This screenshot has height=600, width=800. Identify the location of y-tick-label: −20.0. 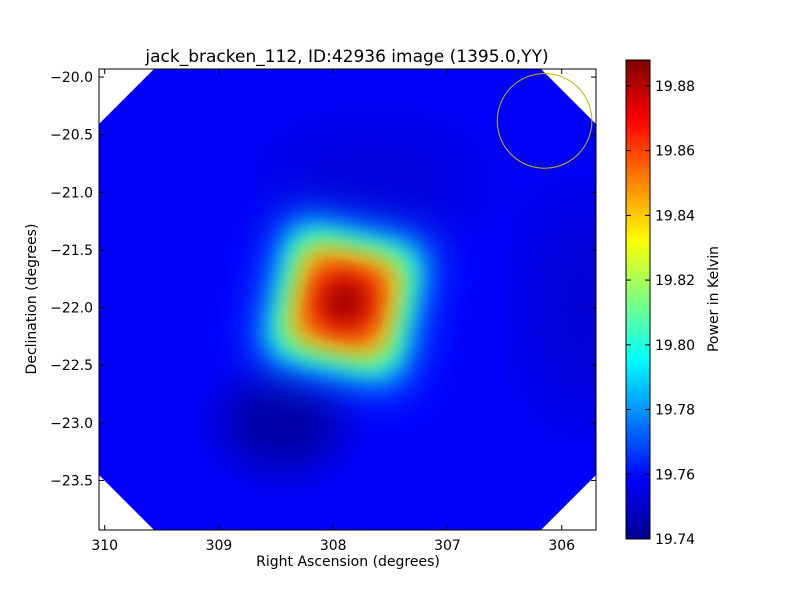
(71, 78).